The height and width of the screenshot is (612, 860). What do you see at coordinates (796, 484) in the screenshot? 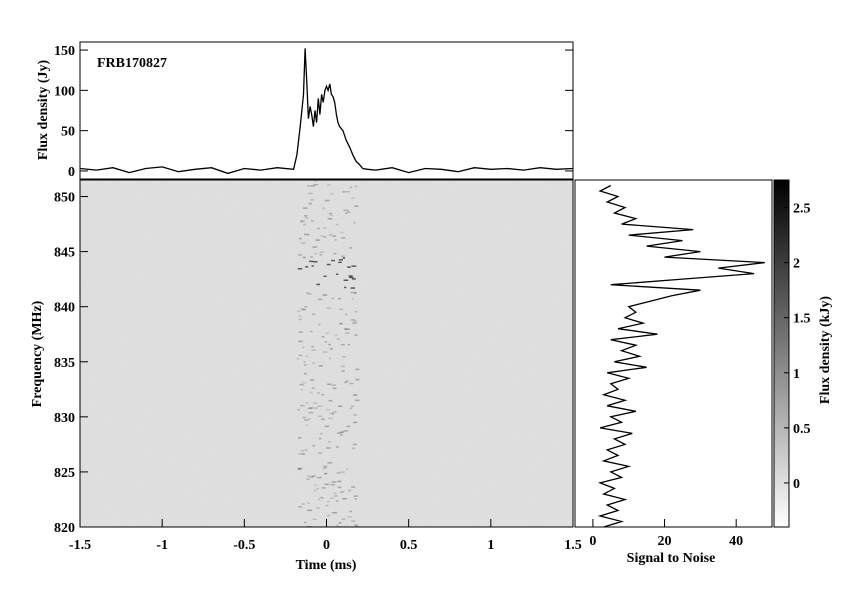
I see `colorbar-tick-label: 0` at bounding box center [796, 484].